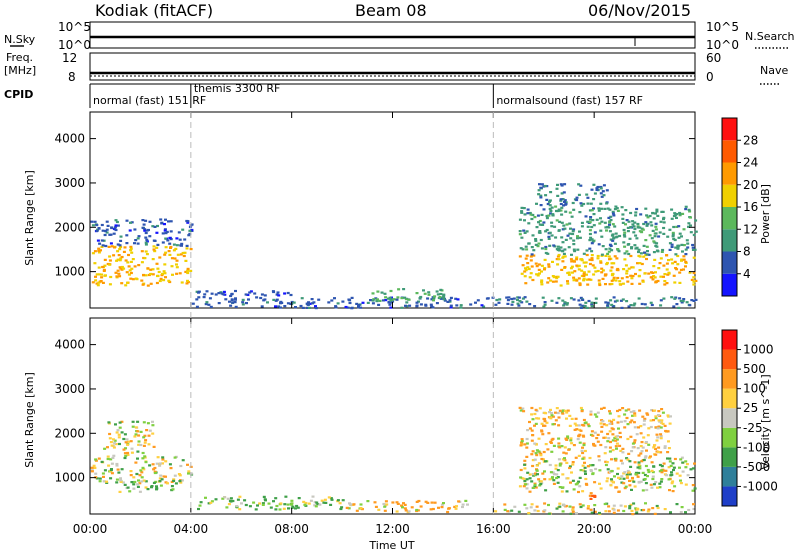  Describe the element at coordinates (750, 229) in the screenshot. I see `colorbar-tick-label: 12` at that location.